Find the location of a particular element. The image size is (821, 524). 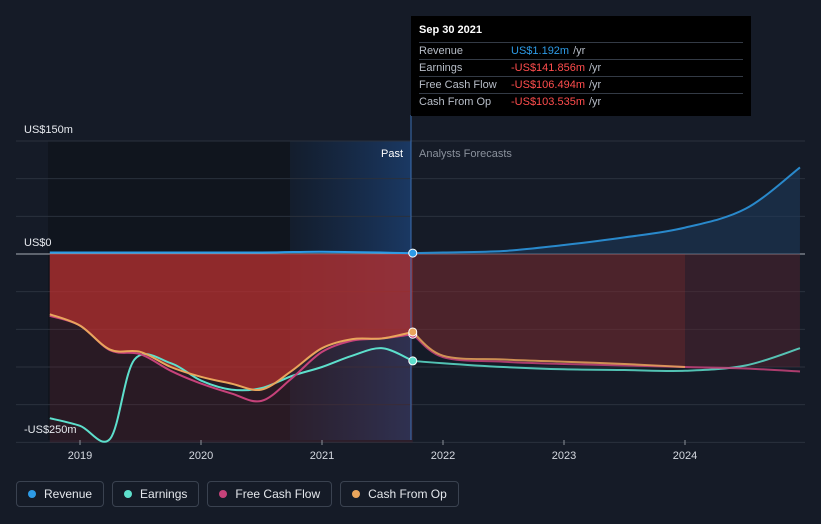

tooltip-date: Sep 30 2021 is located at coordinates (450, 30).